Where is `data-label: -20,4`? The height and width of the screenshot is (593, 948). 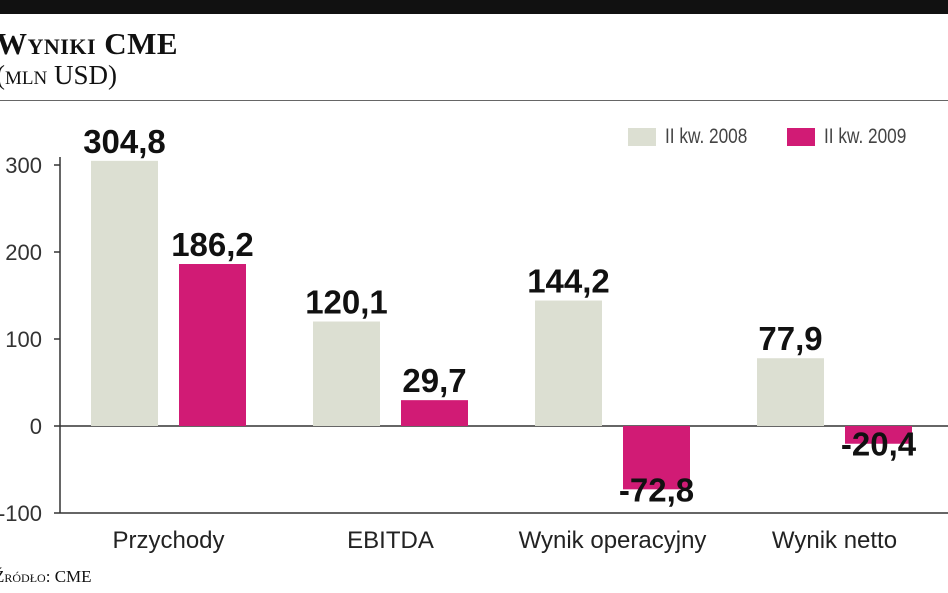
data-label: -20,4 is located at coordinates (879, 444).